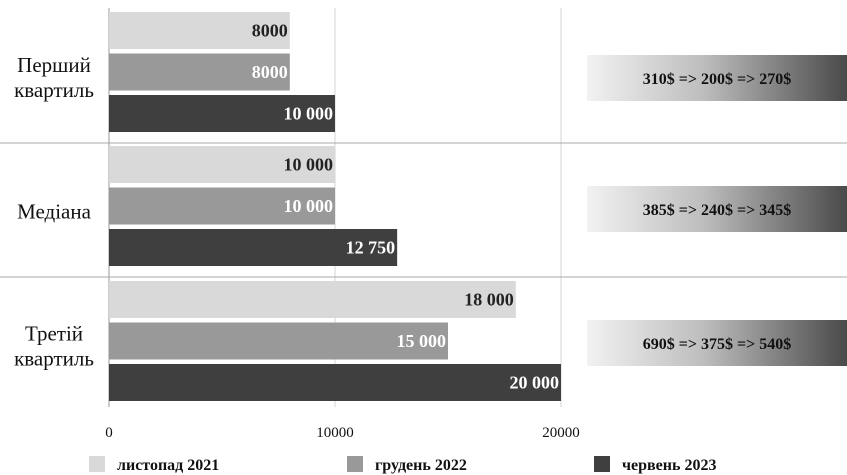  What do you see at coordinates (54, 77) in the screenshot?
I see `category-label: Перший квартиль` at bounding box center [54, 77].